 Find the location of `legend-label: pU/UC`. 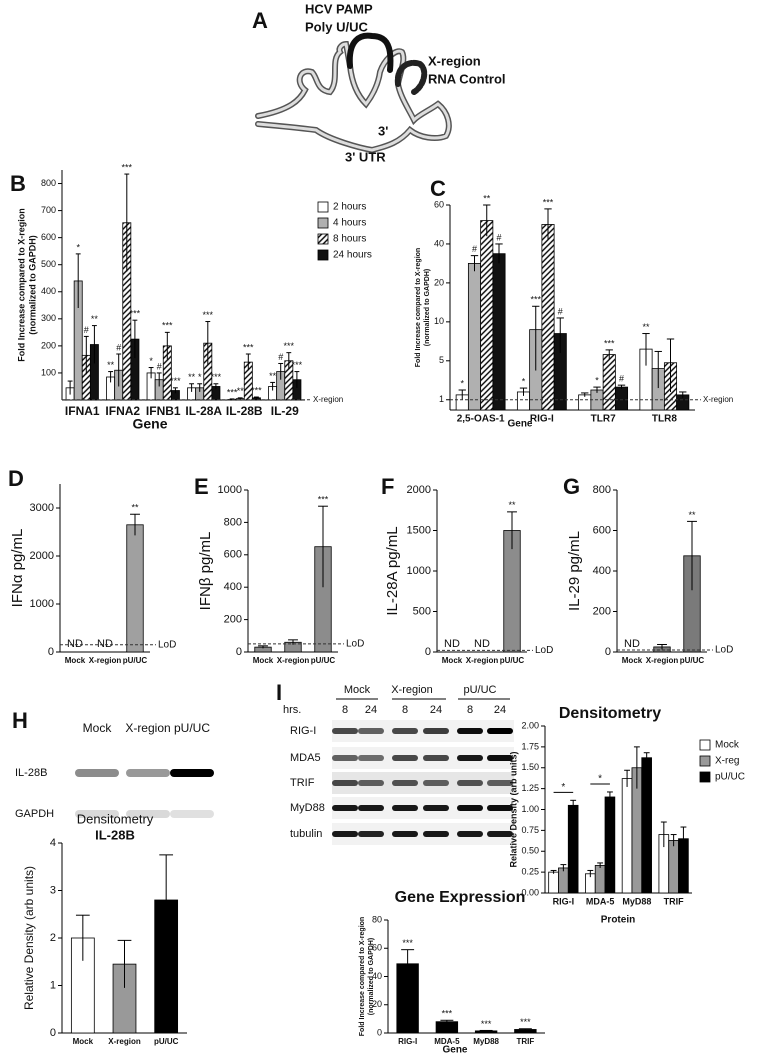

legend-label: pU/UC is located at coordinates (730, 777).